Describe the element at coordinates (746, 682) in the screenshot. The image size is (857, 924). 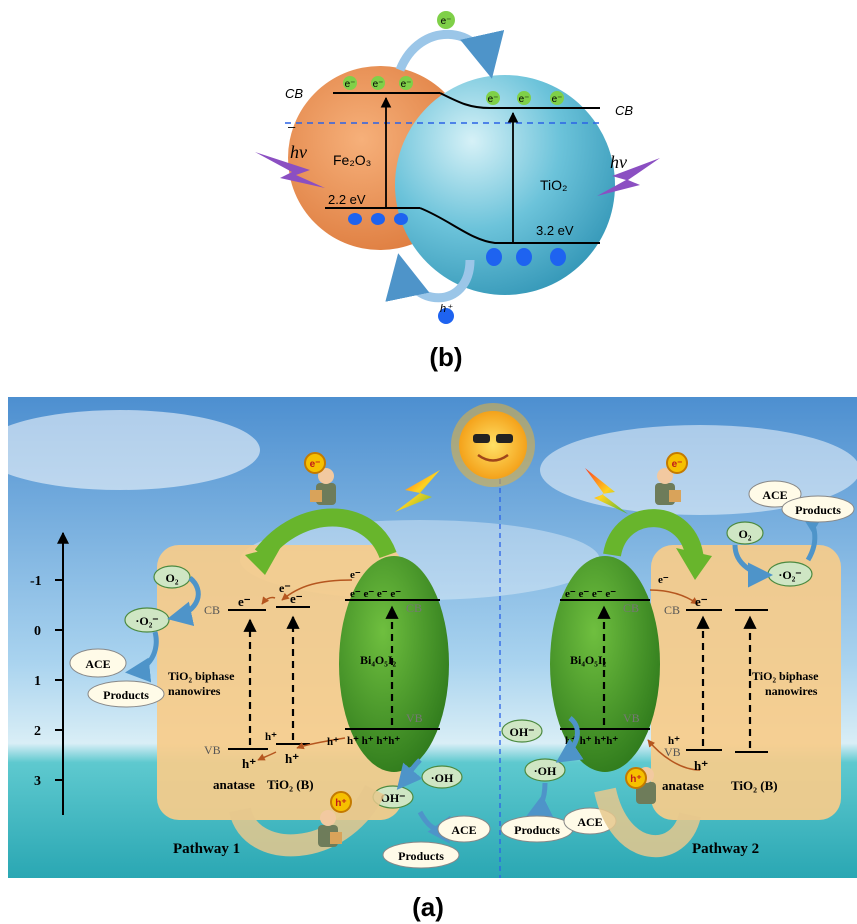
I see `tio2-box-pathway2` at that location.